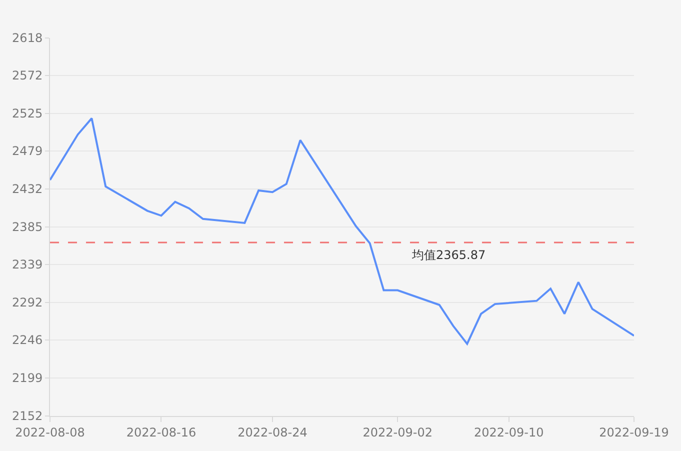 This screenshot has width=681, height=451. What do you see at coordinates (27, 113) in the screenshot?
I see `y-tick-label: 2525` at bounding box center [27, 113].